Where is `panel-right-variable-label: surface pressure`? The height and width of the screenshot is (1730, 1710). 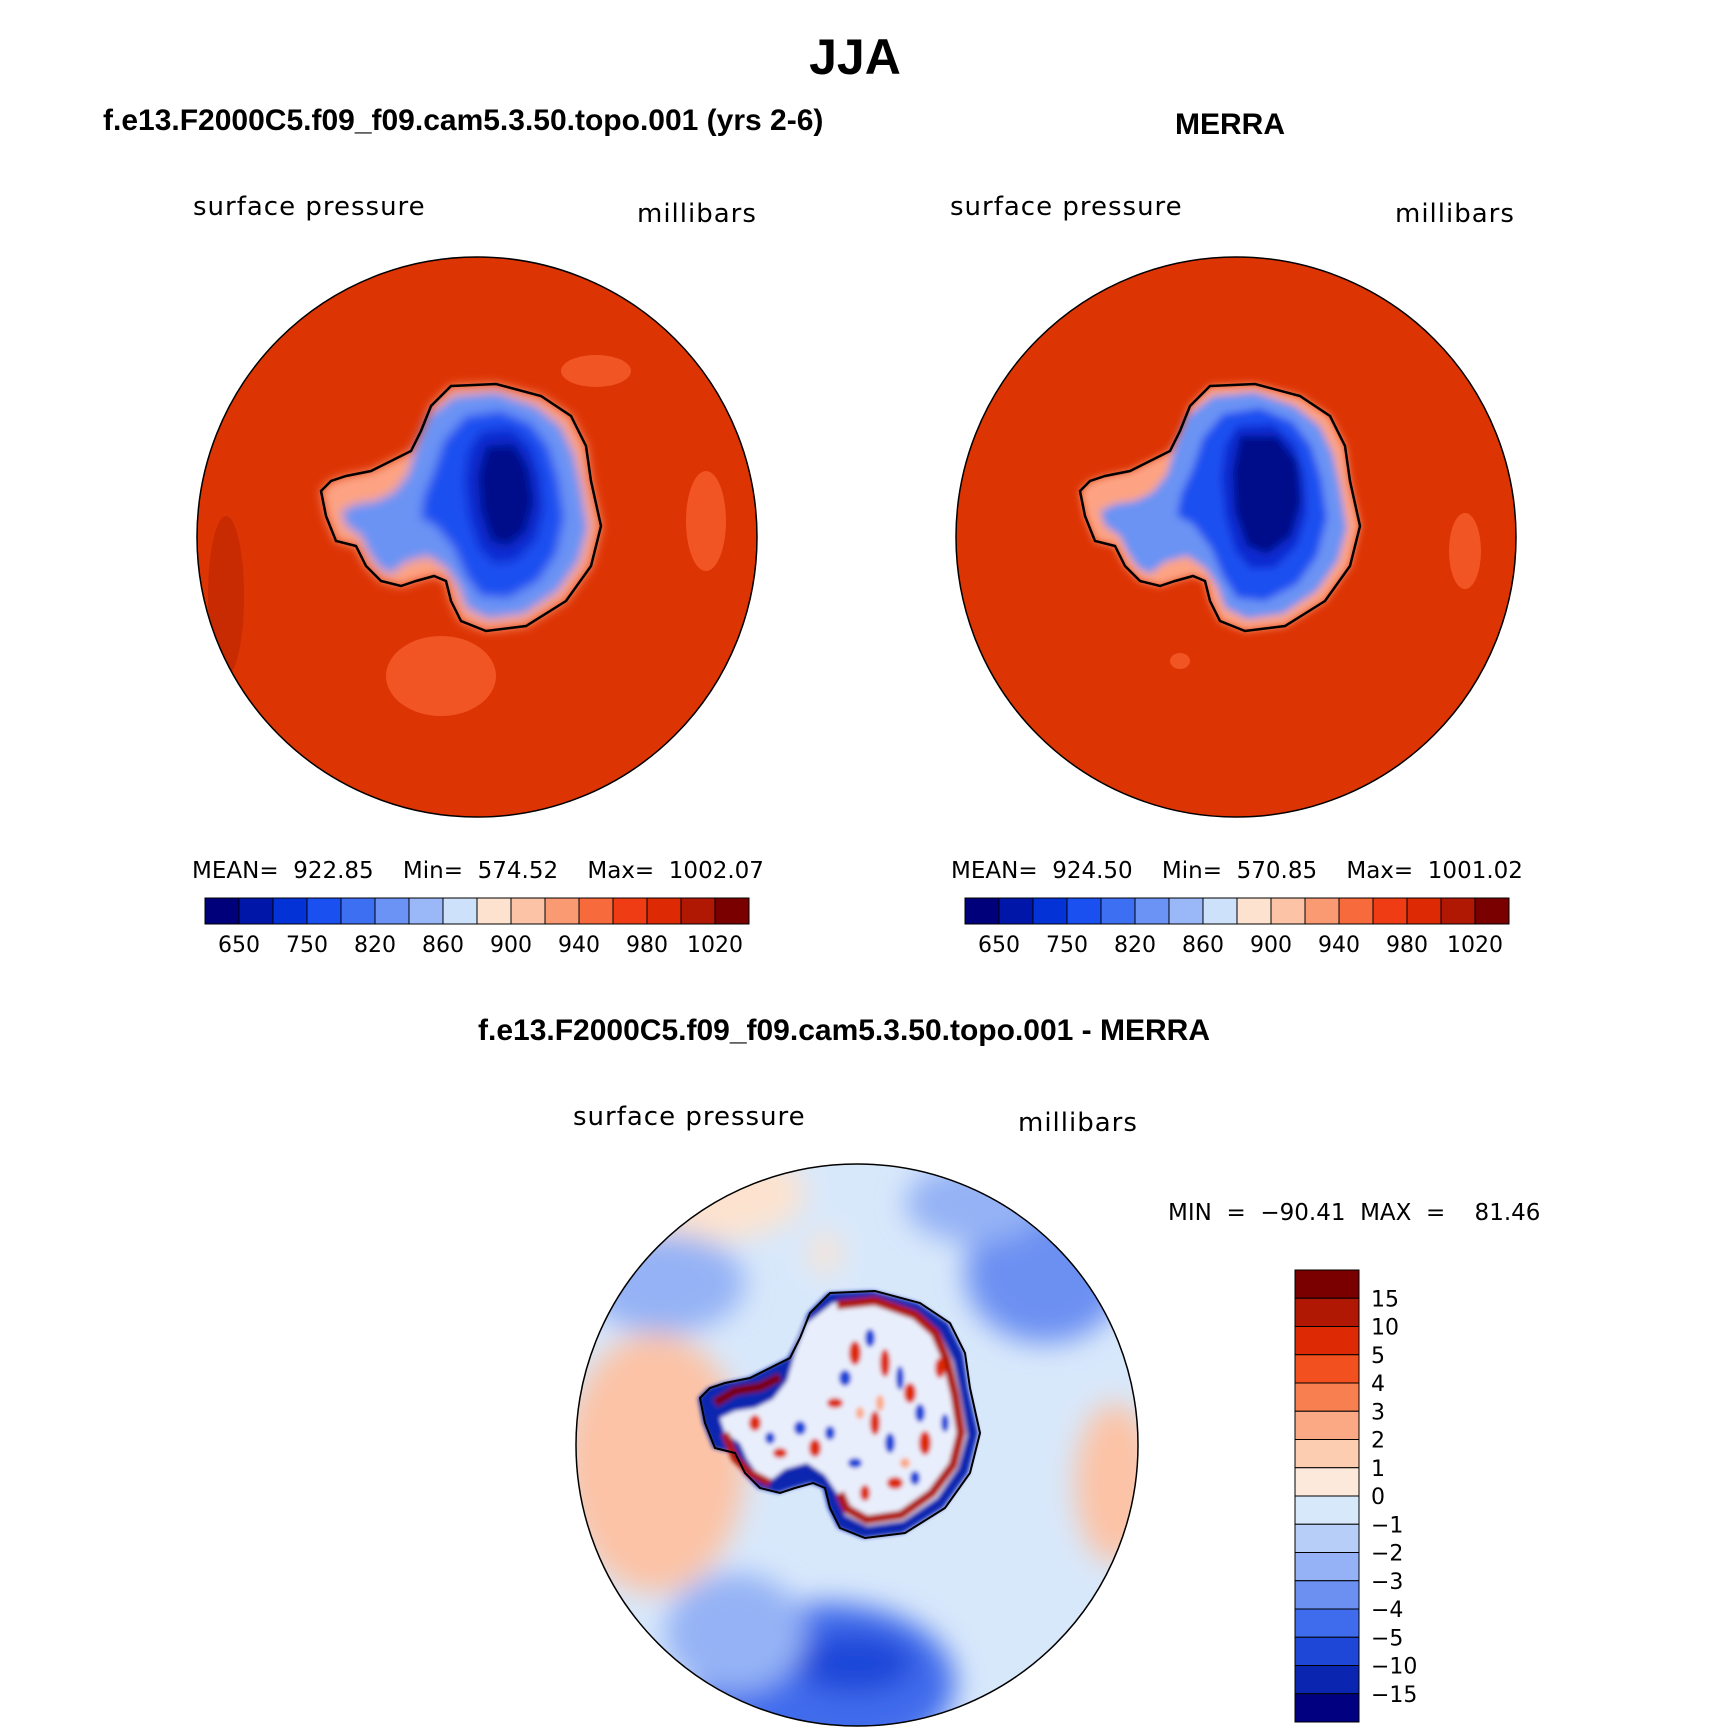
panel-right-variable-label: surface pressure is located at coordinates (1066, 207).